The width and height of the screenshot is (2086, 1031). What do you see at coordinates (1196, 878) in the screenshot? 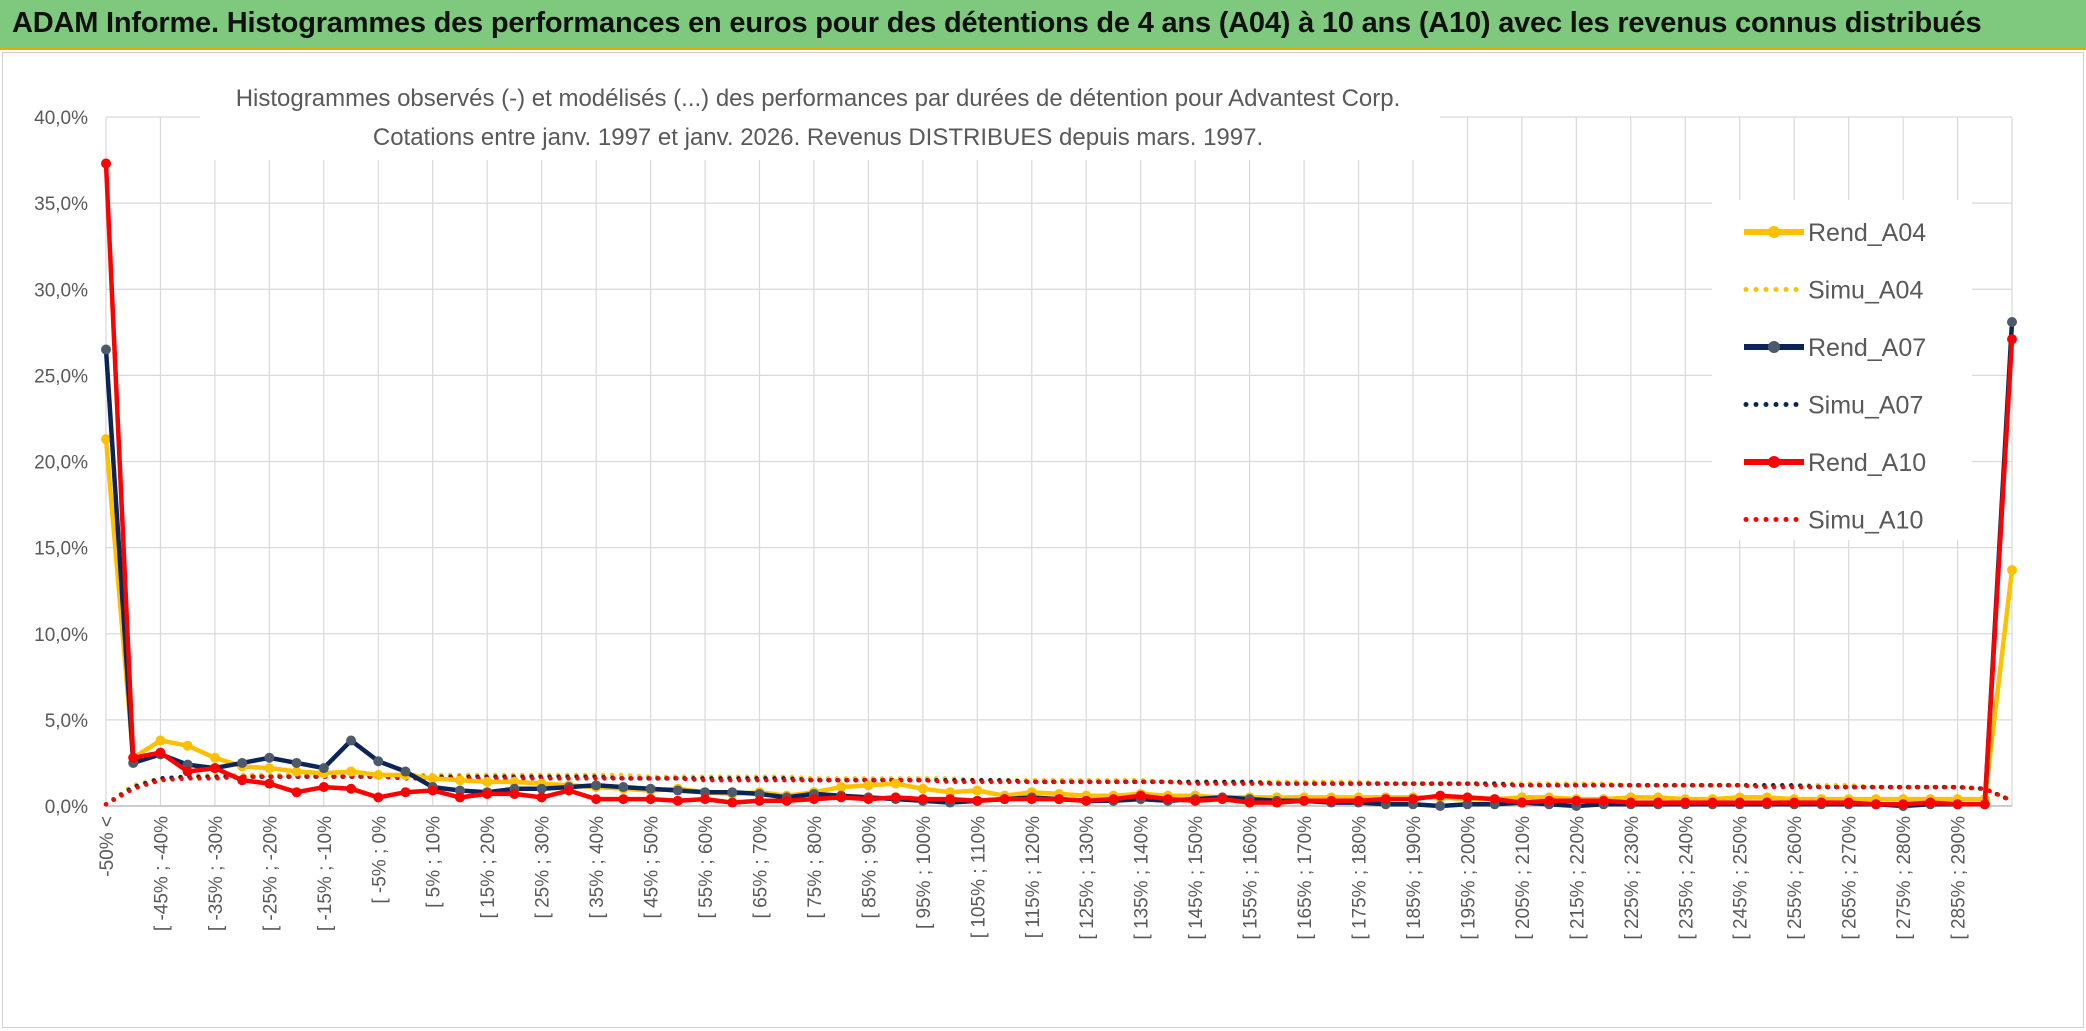
I see `x-tick-label: [ 145% ; 150%` at bounding box center [1196, 878].